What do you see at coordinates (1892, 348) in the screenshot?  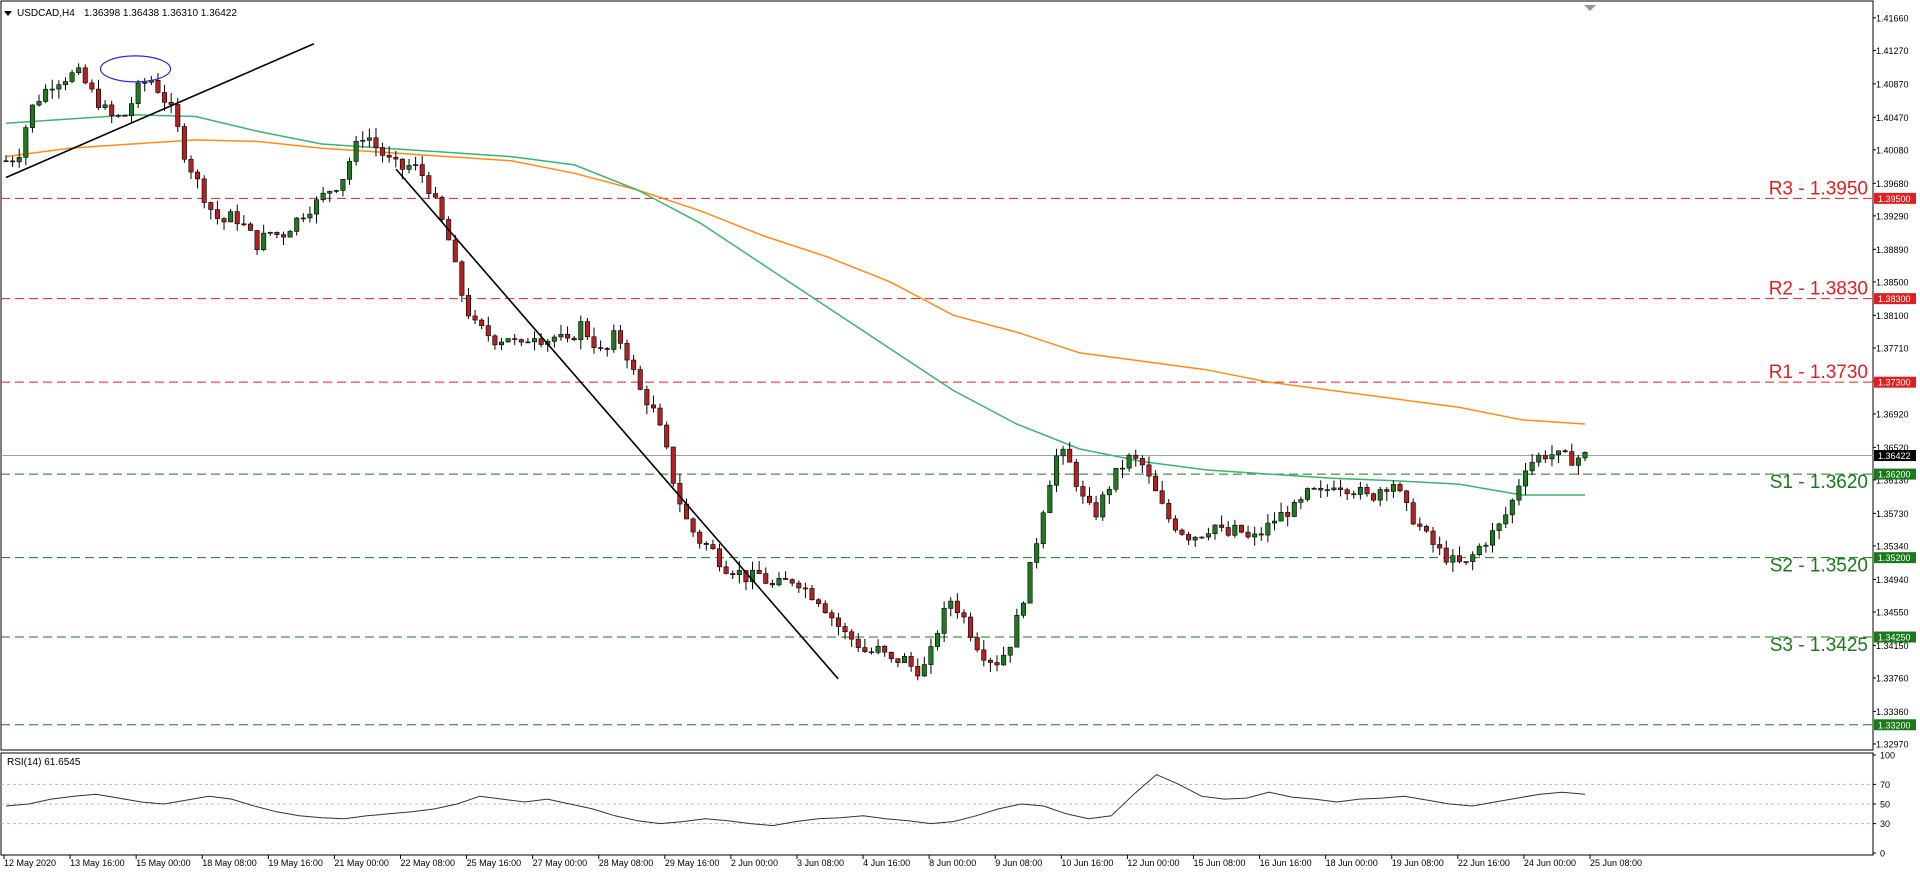 I see `price-tick-label: 1.37710` at bounding box center [1892, 348].